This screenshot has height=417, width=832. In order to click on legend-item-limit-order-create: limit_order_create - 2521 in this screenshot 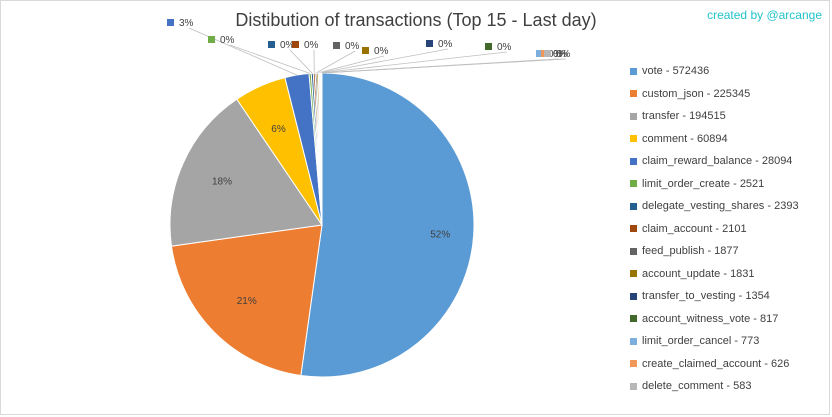, I will do `click(714, 184)`.